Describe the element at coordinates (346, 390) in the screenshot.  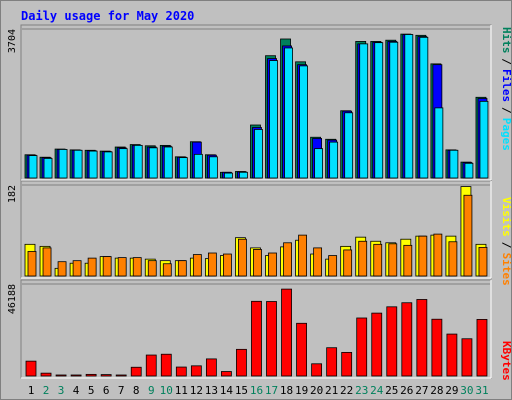
I see `x-tick-day-22: 22` at that location.